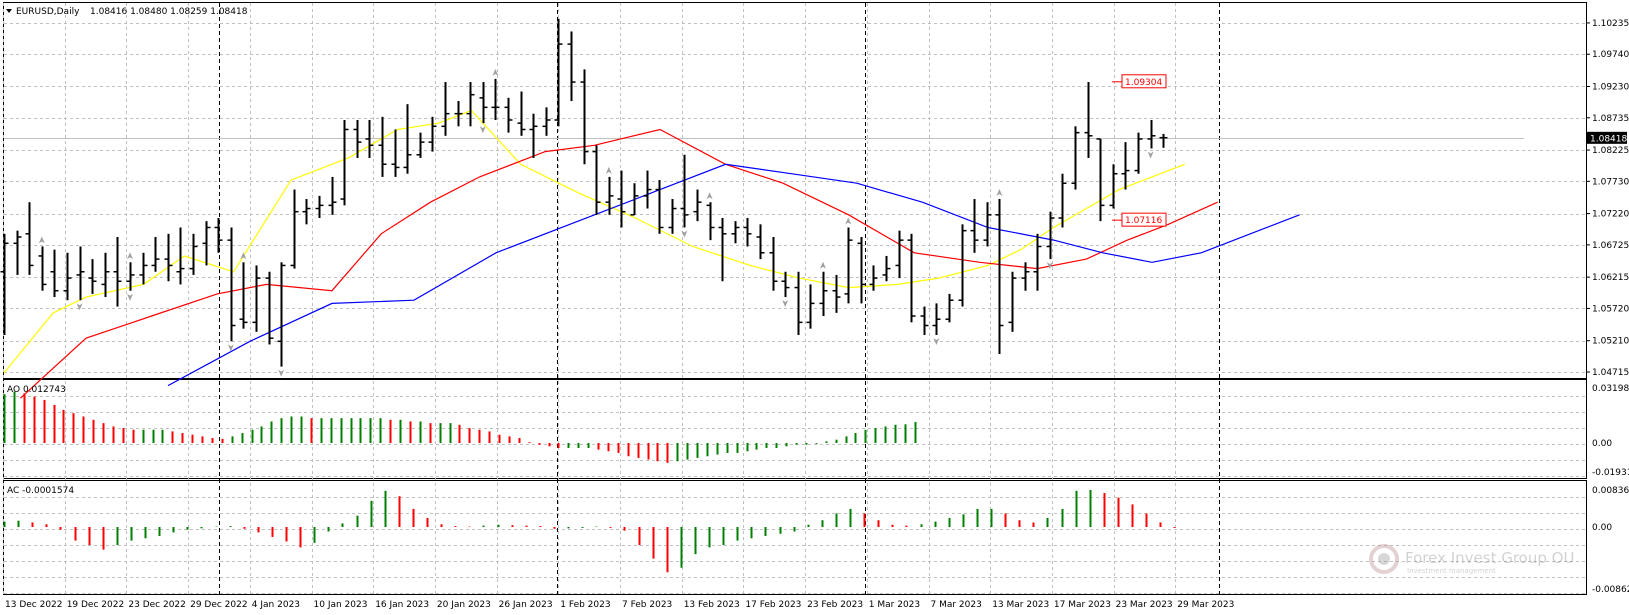 The height and width of the screenshot is (615, 1629). I want to click on date-axis-label: 13 Mar 2023, so click(1020, 605).